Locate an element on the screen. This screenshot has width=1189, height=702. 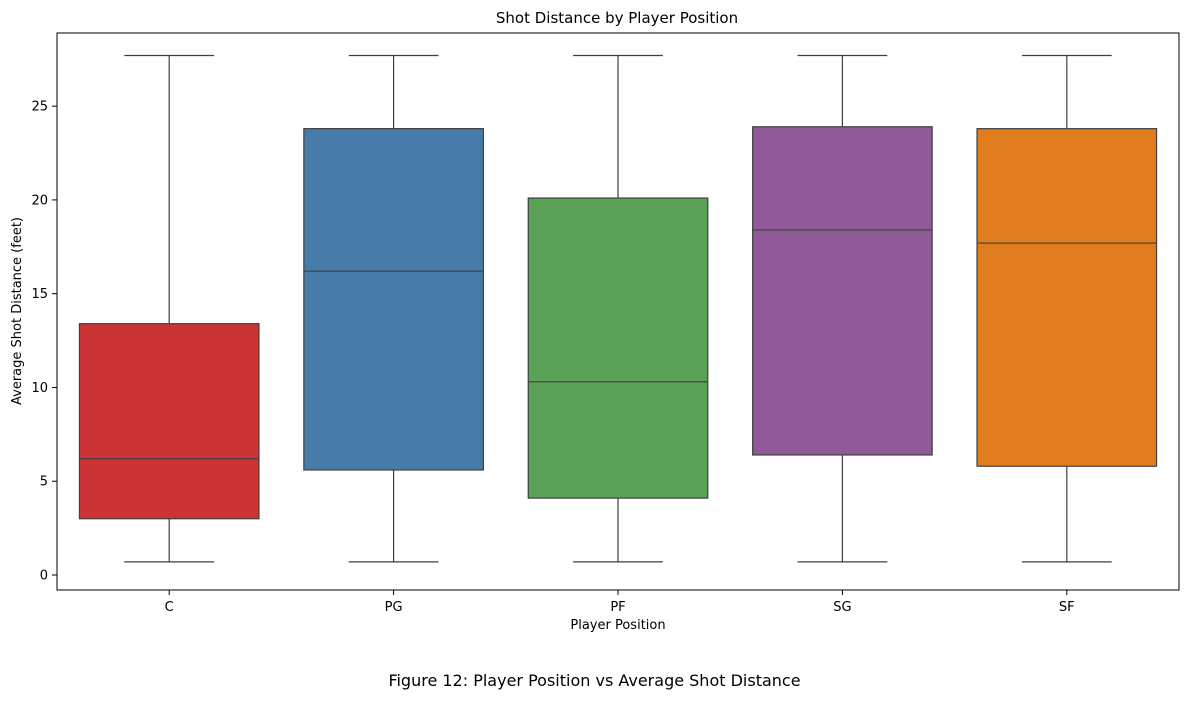
y-tick-label: 25 is located at coordinates (39, 107).